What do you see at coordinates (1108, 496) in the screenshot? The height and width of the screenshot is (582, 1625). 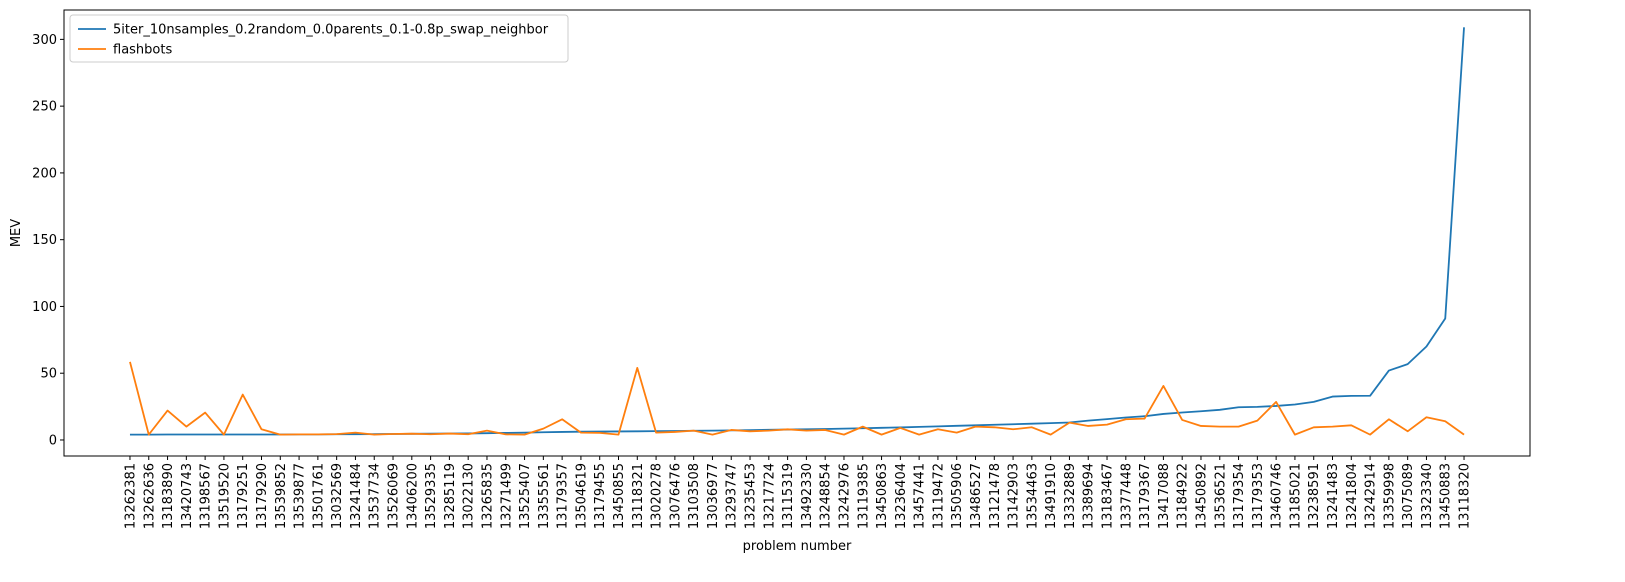 I see `x-tick-label: 13183467` at bounding box center [1108, 496].